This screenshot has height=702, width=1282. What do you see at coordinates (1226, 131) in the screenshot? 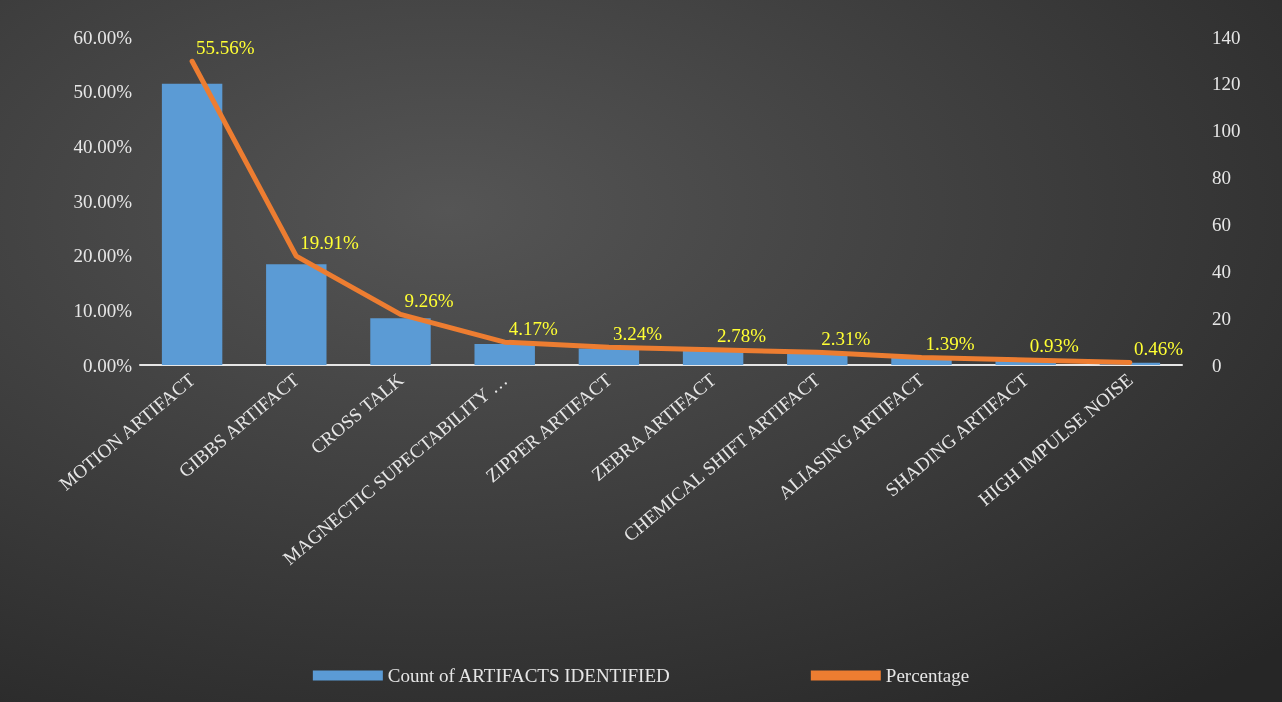
I see `y2-tick-label: 100` at bounding box center [1226, 131].